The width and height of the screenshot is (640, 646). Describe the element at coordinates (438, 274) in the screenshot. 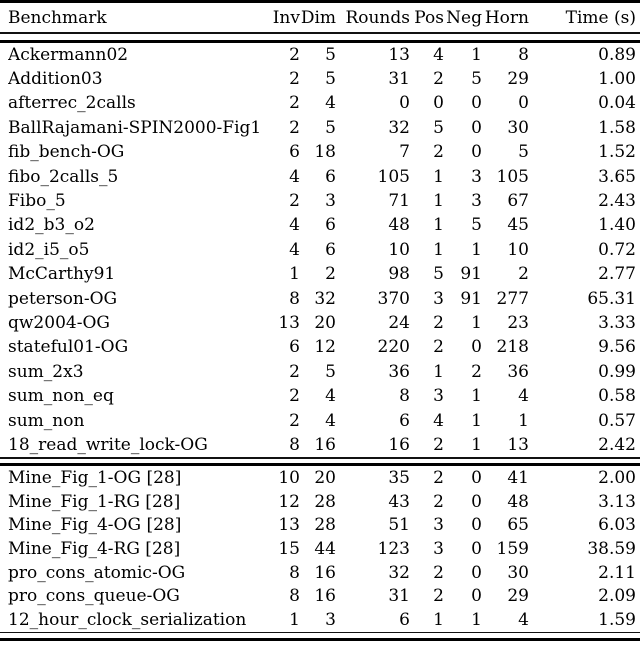

I see `cell-pos: 5` at that location.